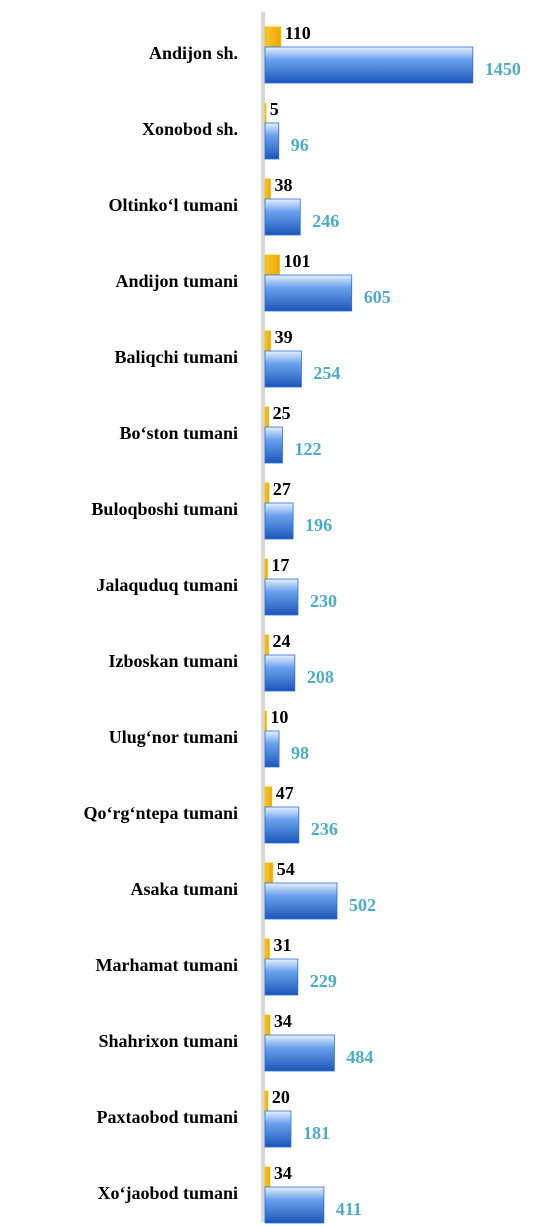  I want to click on category-label: Marhamat tumani, so click(167, 965).